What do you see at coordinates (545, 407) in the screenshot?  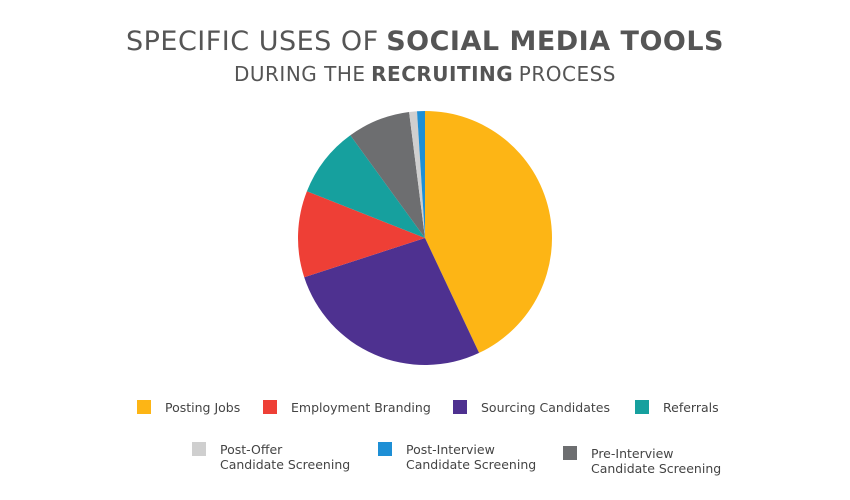 I see `legend-label: Sourcing Candidates` at bounding box center [545, 407].